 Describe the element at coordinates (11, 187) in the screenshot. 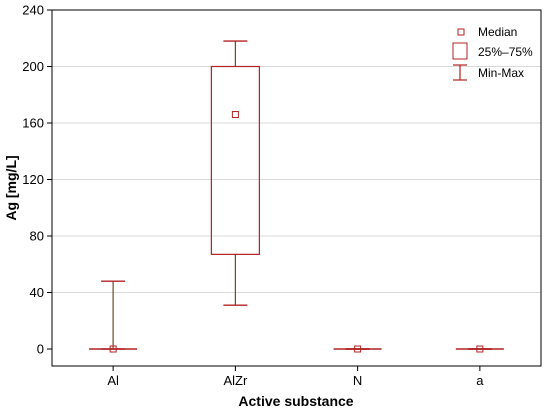

I see `y-axis-title: Ag [mg/L]` at that location.